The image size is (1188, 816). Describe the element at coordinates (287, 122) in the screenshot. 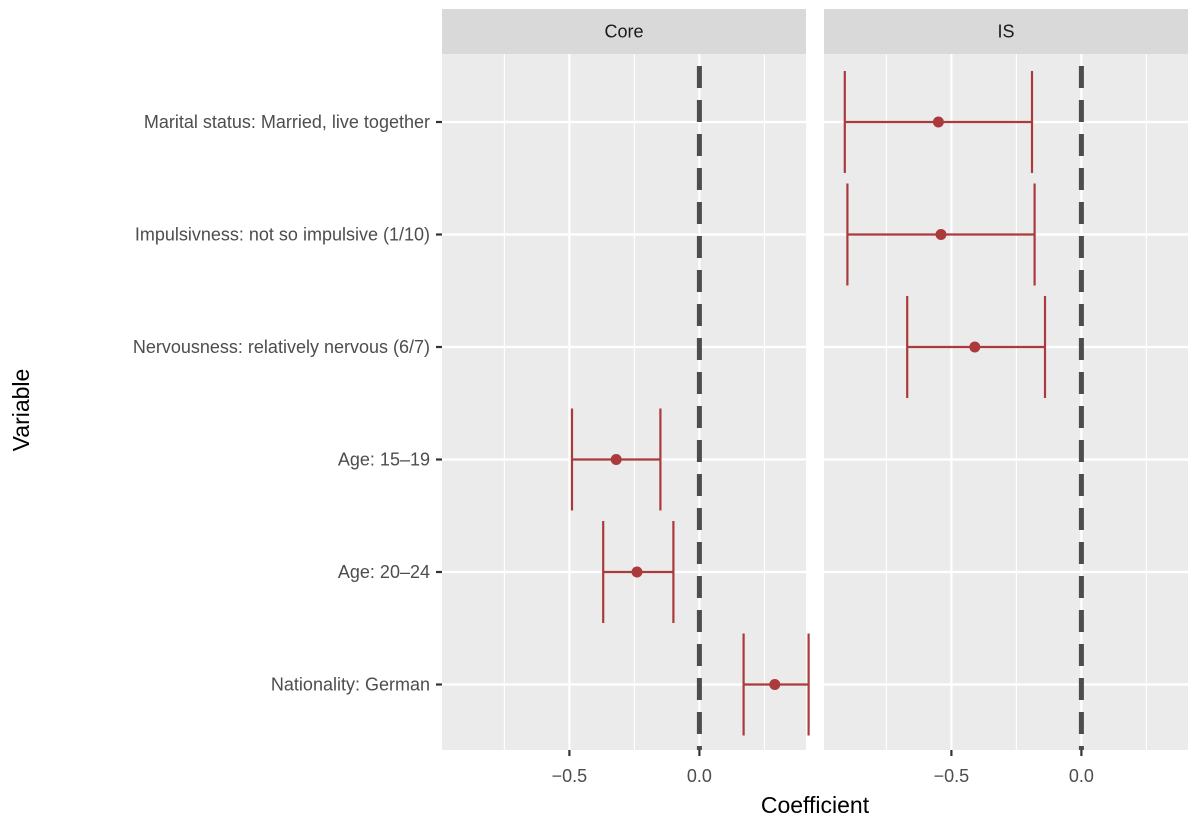

I see `y-tick-label: Marital status: Married, live together` at that location.